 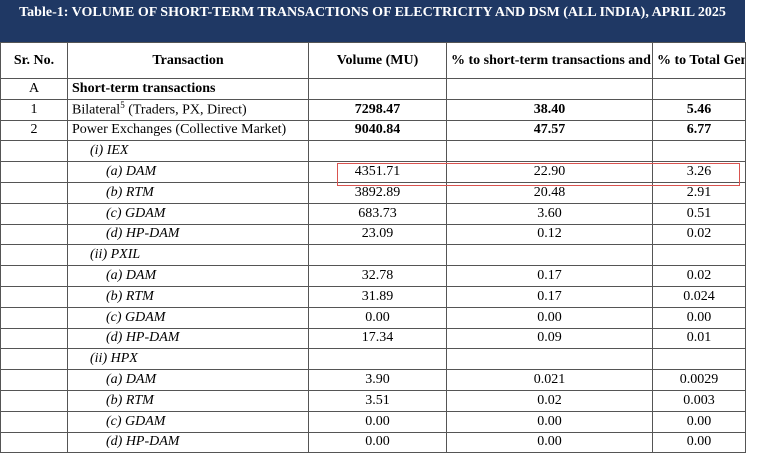 I want to click on table-row: (d) HP-DAM 23.09 0.12 0.02, so click(x=373, y=234).